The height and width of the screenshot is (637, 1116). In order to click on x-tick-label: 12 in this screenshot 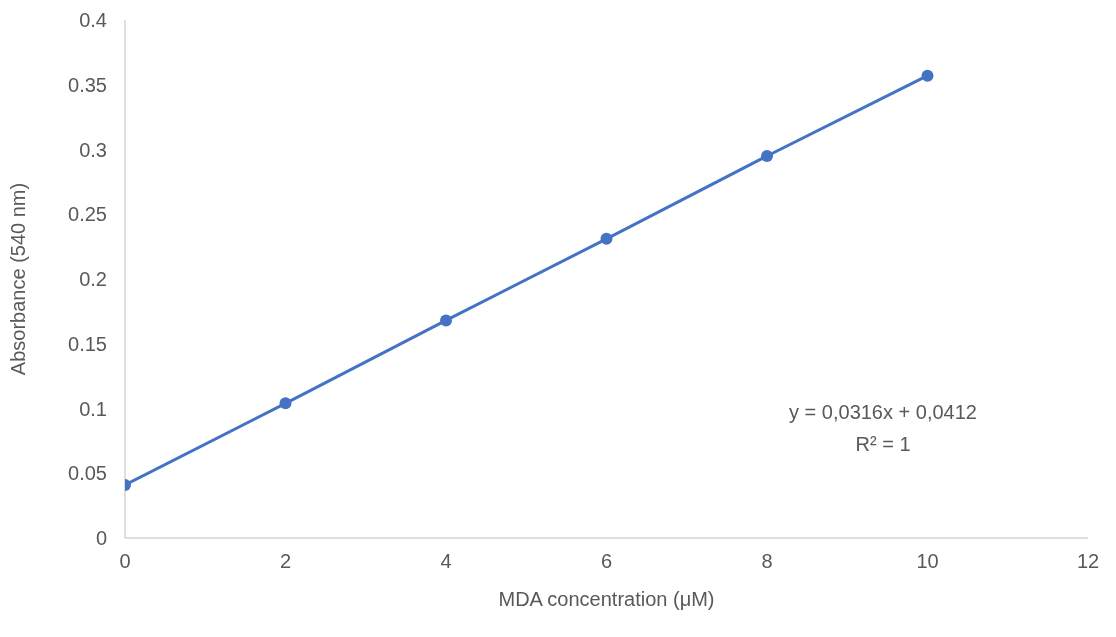, I will do `click(1088, 561)`.